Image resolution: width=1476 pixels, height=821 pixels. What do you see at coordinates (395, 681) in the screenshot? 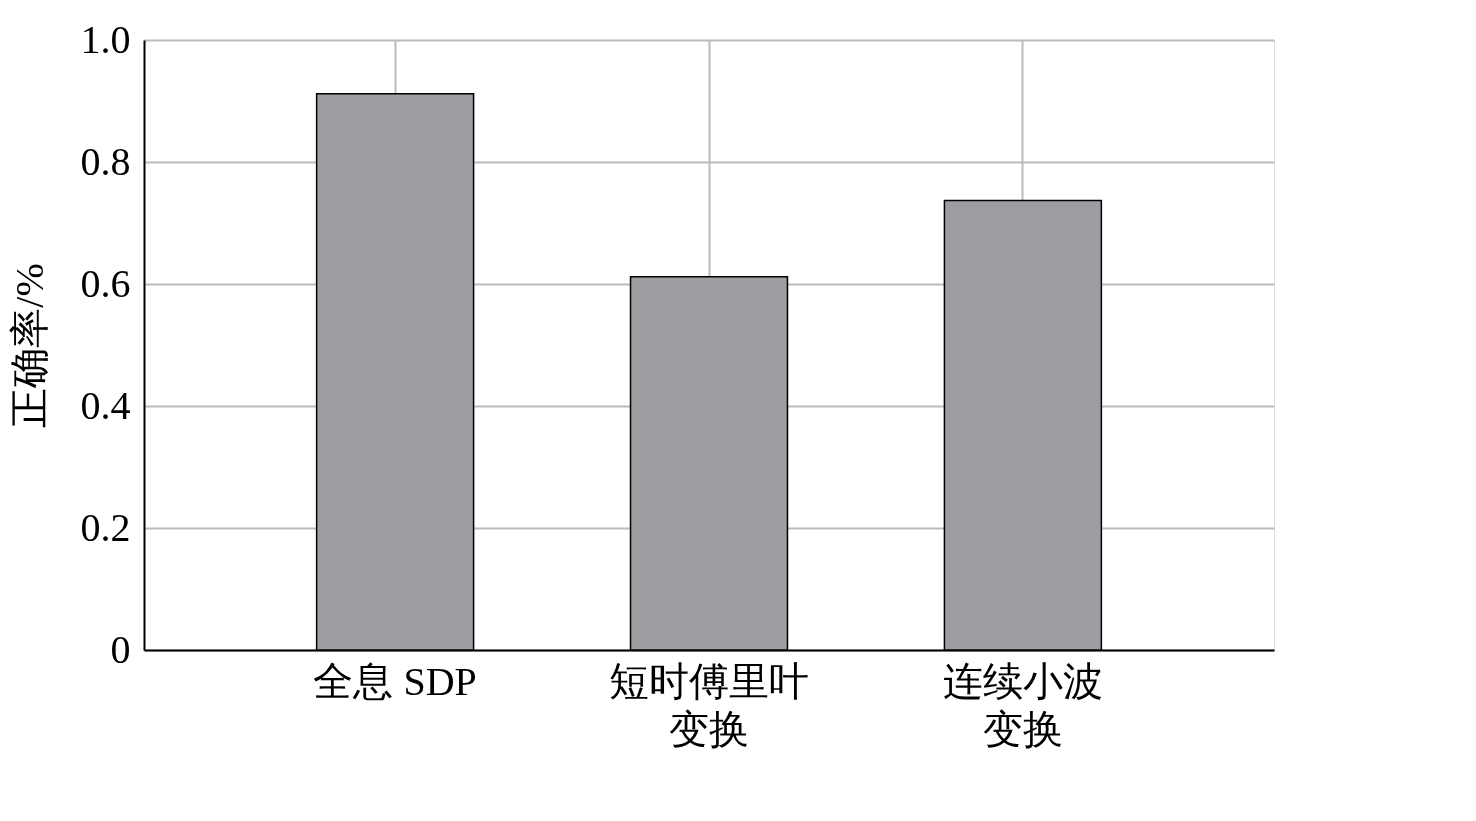
I see `x-tick-label: 全息 SDP` at bounding box center [395, 681].